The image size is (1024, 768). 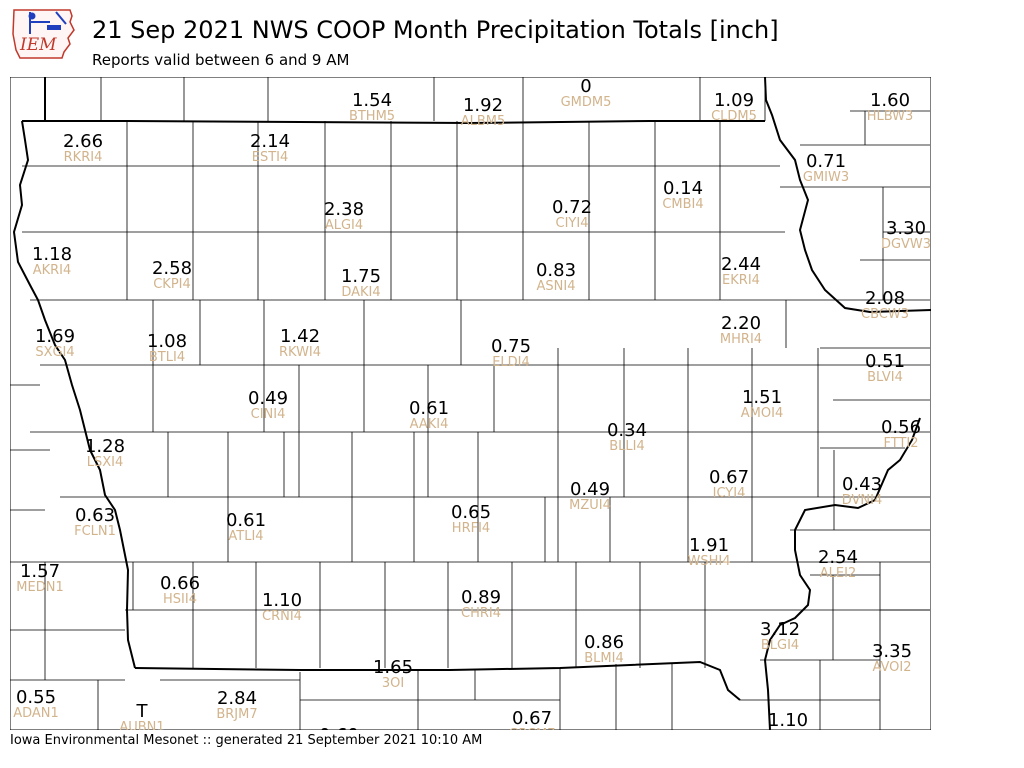 I want to click on station-id: CIYI4, so click(x=572, y=223).